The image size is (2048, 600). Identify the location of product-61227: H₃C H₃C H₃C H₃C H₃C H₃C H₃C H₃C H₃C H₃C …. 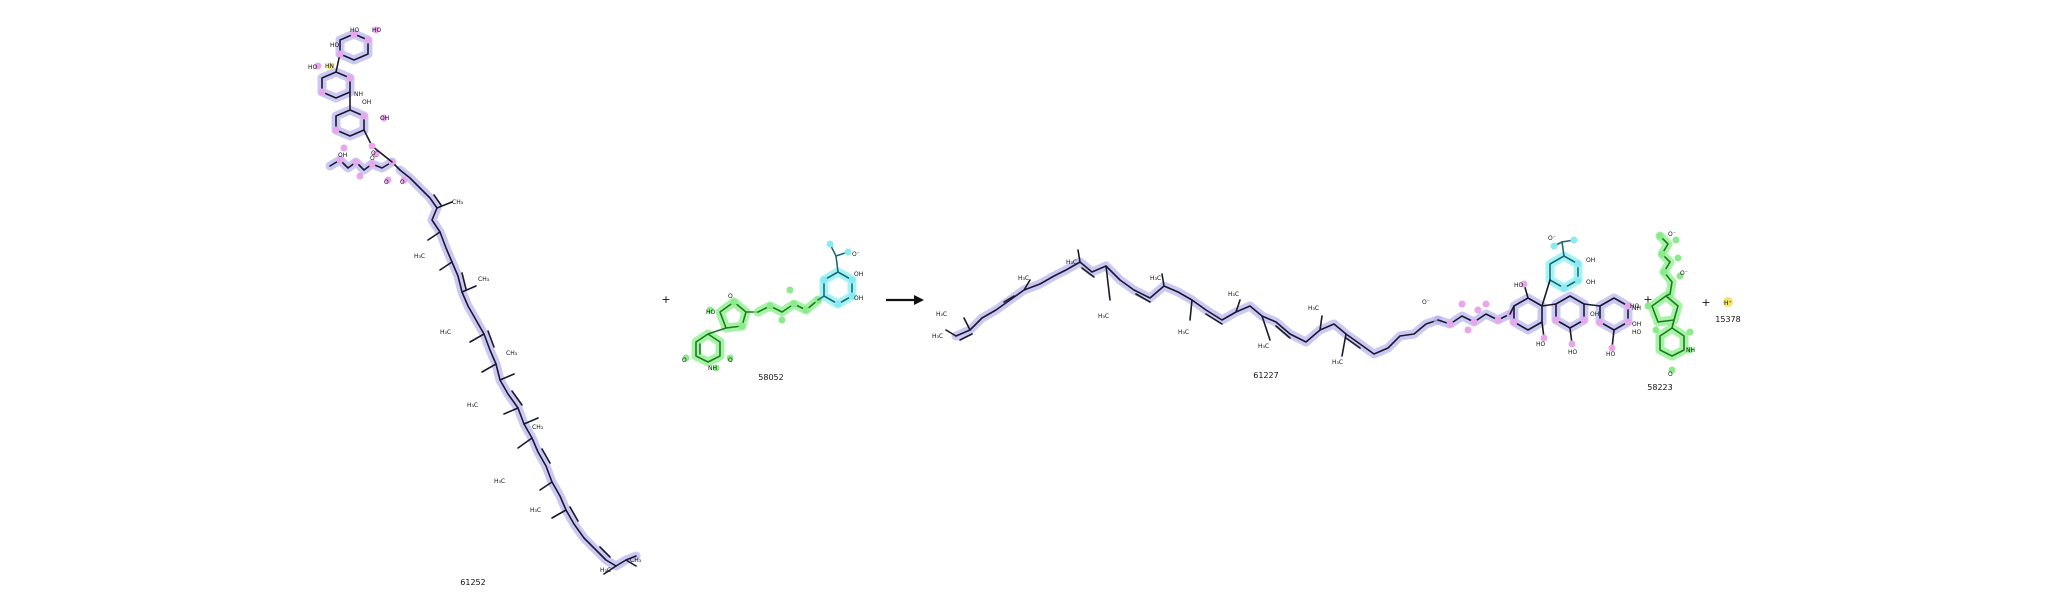
(1286, 307).